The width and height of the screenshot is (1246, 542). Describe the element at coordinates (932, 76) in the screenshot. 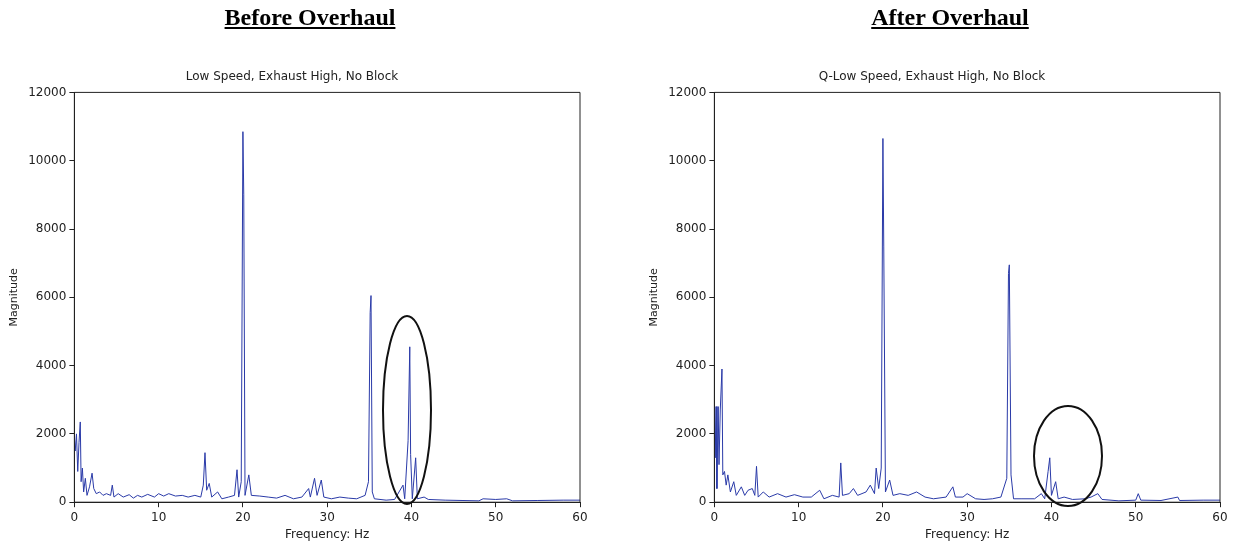

I see `chart-subtitle: Q-Low Speed, Exhaust High, No Block` at that location.